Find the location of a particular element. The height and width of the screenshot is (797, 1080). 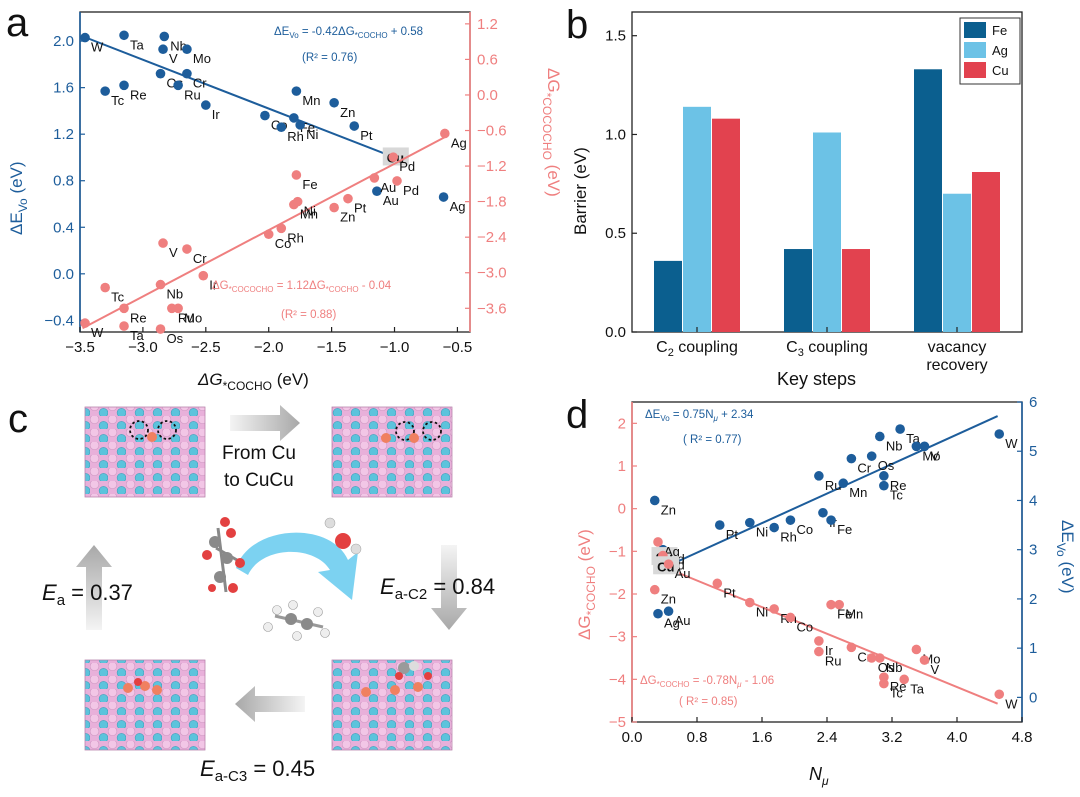

y-tick-label: 0.5 is located at coordinates (615, 233).